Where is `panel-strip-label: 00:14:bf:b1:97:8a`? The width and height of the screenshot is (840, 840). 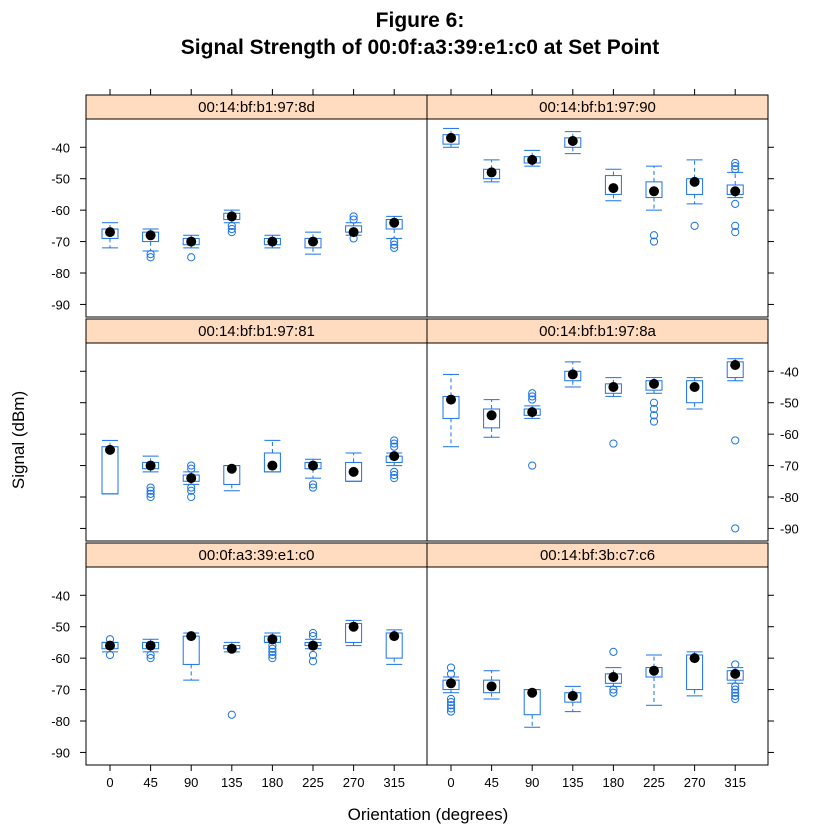 panel-strip-label: 00:14:bf:b1:97:8a is located at coordinates (597, 331).